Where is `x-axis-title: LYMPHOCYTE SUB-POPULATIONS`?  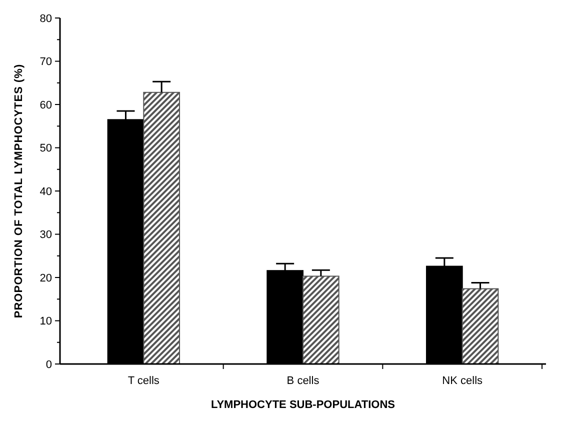
x-axis-title: LYMPHOCYTE SUB-POPULATIONS is located at coordinates (303, 405).